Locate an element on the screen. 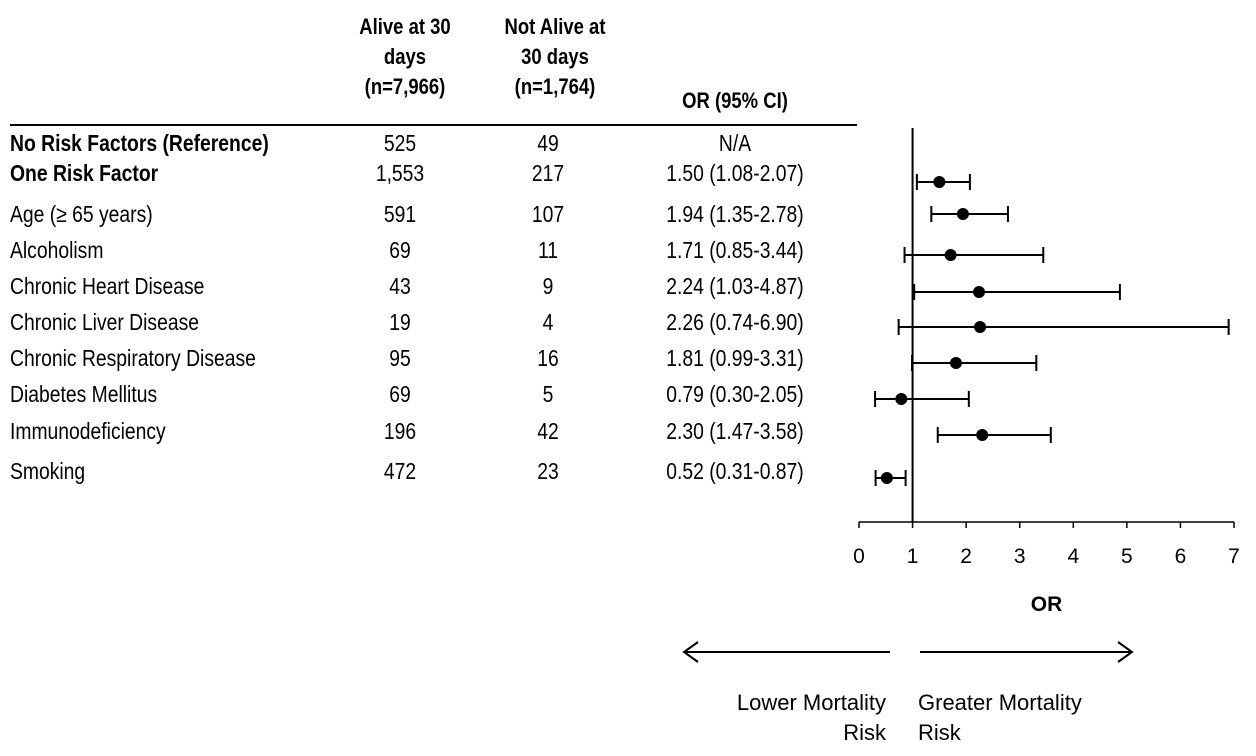 This screenshot has width=1256, height=756. row-label: Age (≥ 65 years) is located at coordinates (81, 214).